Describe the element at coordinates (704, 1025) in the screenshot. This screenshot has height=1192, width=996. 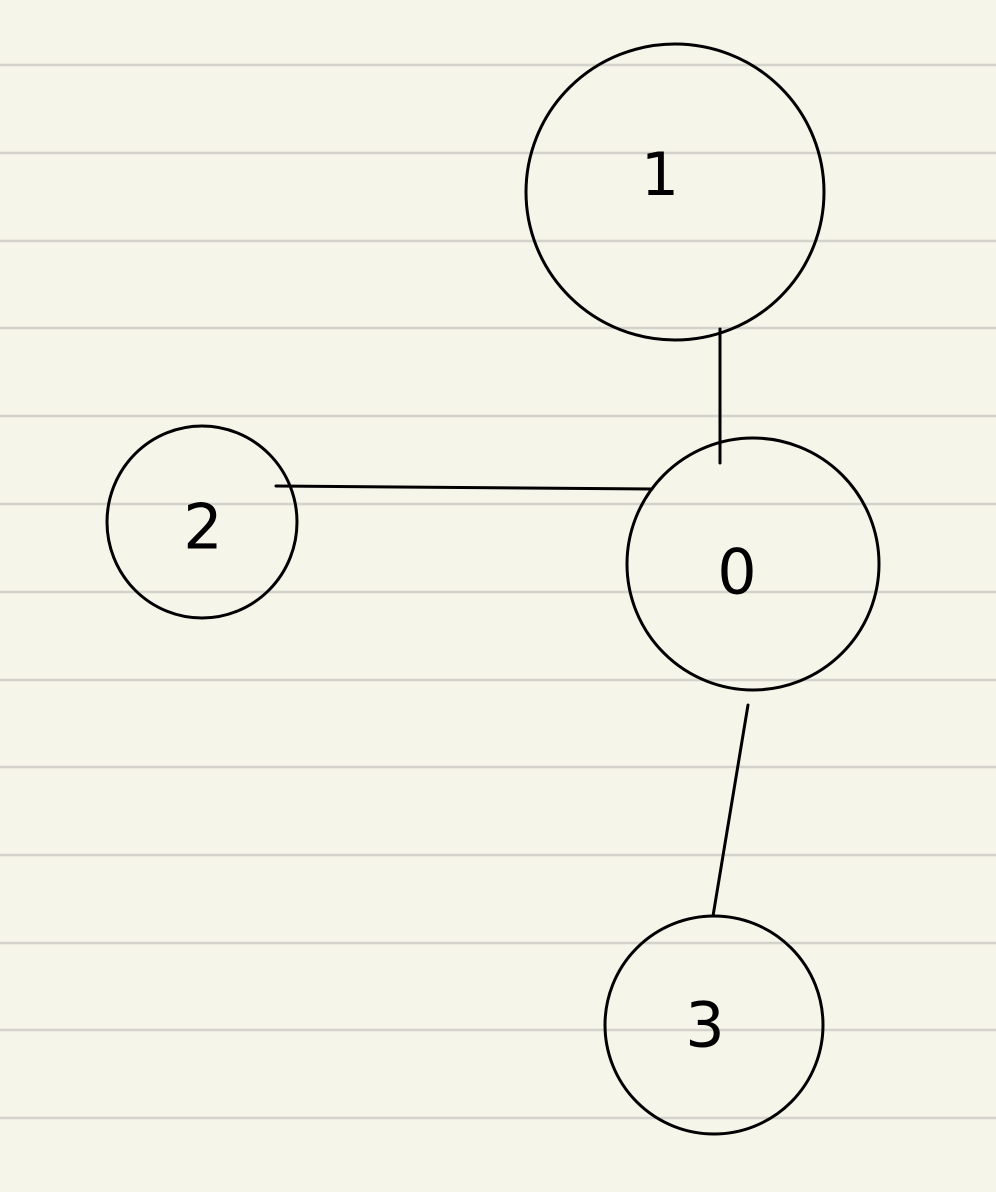
I see `node-label: 3` at that location.